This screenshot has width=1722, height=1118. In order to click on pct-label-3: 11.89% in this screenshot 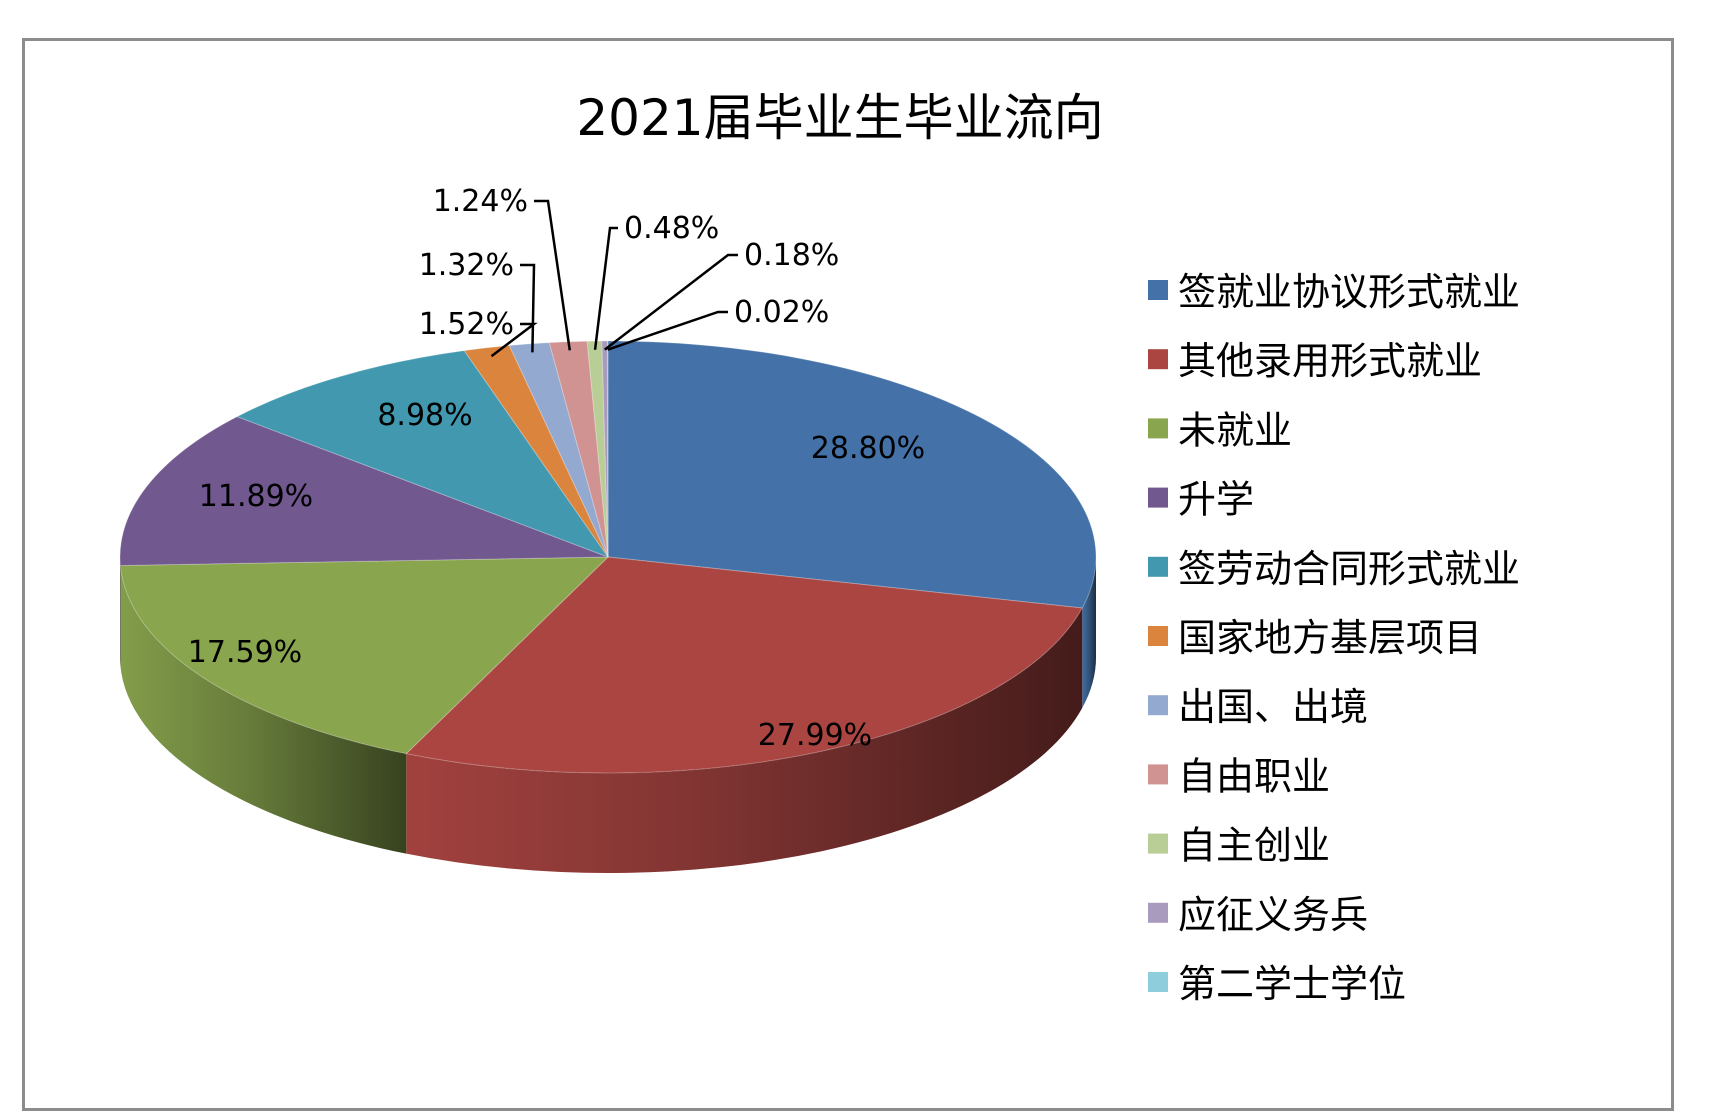, I will do `click(256, 496)`.